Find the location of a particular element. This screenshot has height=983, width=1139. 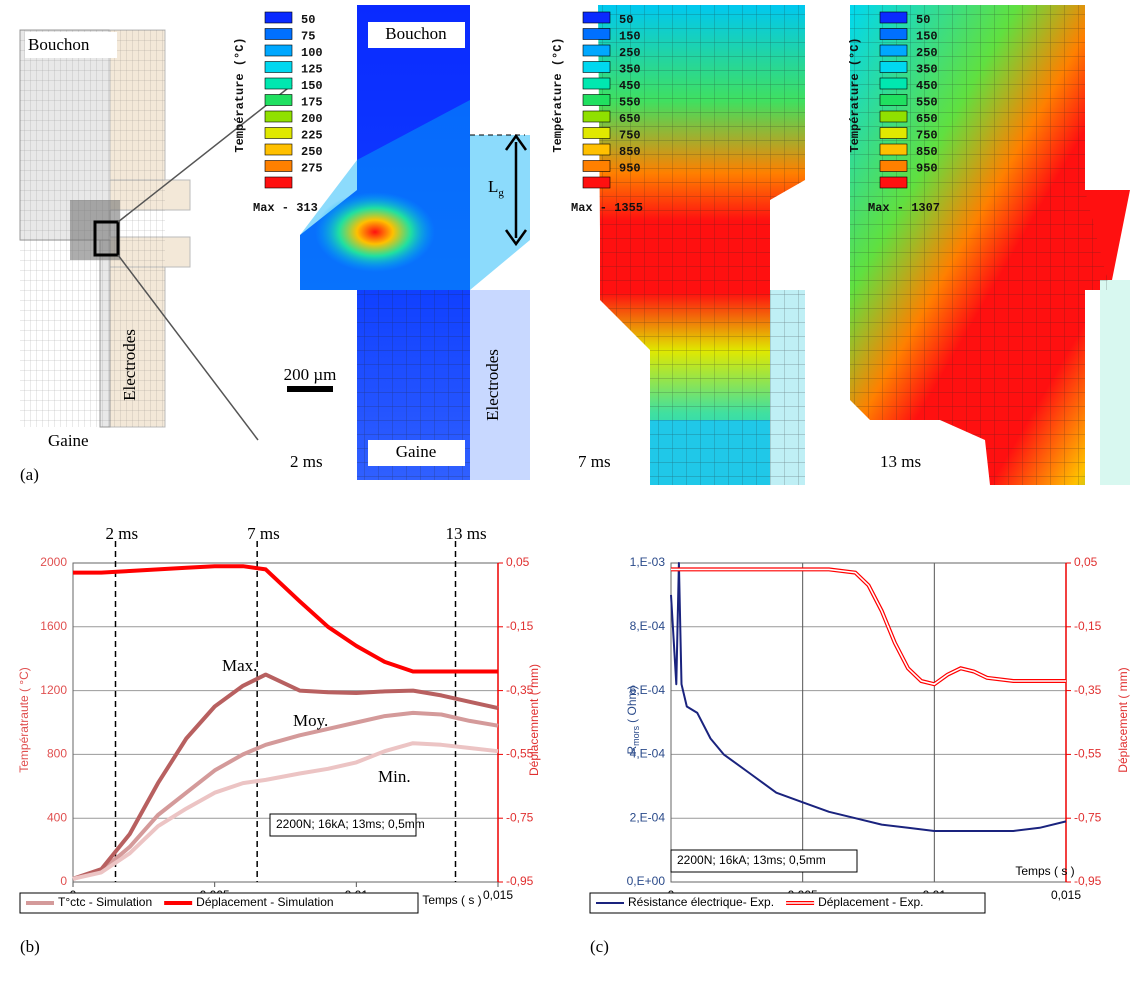

y2-tick-label: -0,55 is located at coordinates (520, 754).